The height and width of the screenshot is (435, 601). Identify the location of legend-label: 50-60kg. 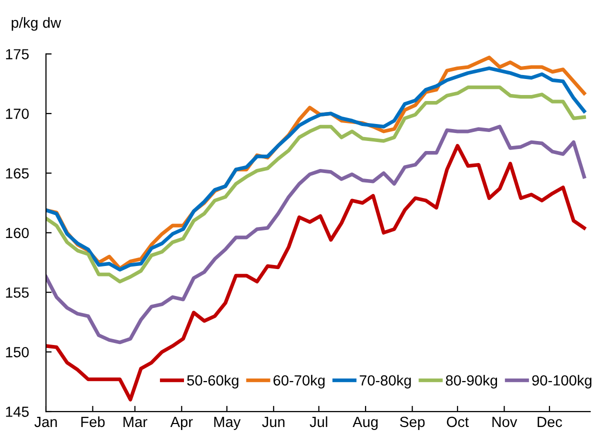
(212, 381).